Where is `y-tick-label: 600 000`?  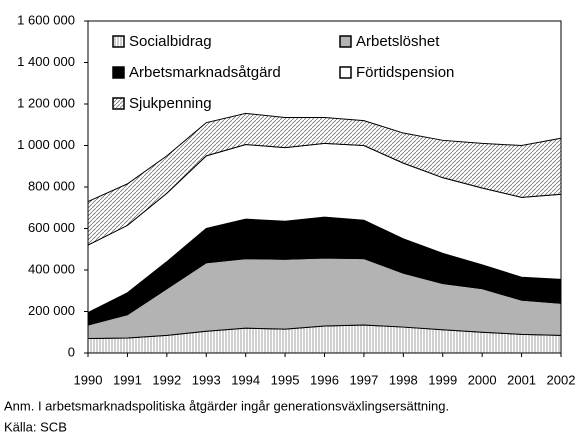
y-tick-label: 600 000 is located at coordinates (51, 227).